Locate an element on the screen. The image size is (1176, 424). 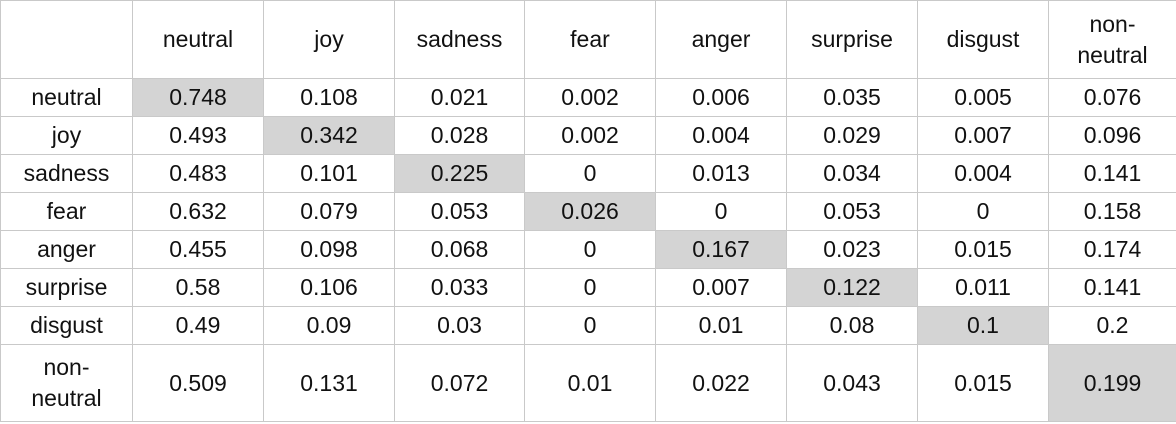
table-cell: 0.029 is located at coordinates (852, 135).